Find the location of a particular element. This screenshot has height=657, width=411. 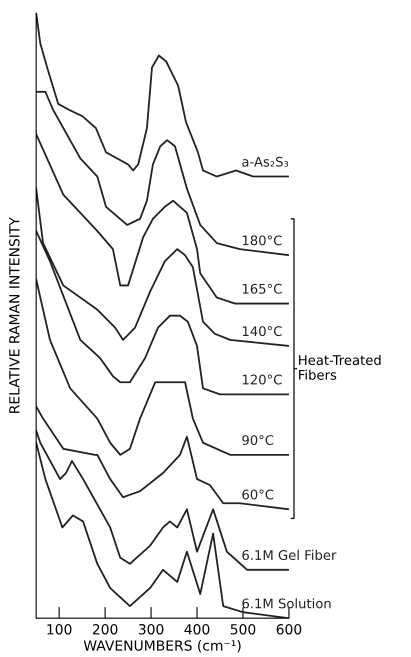

series-label: 90°C is located at coordinates (258, 440).